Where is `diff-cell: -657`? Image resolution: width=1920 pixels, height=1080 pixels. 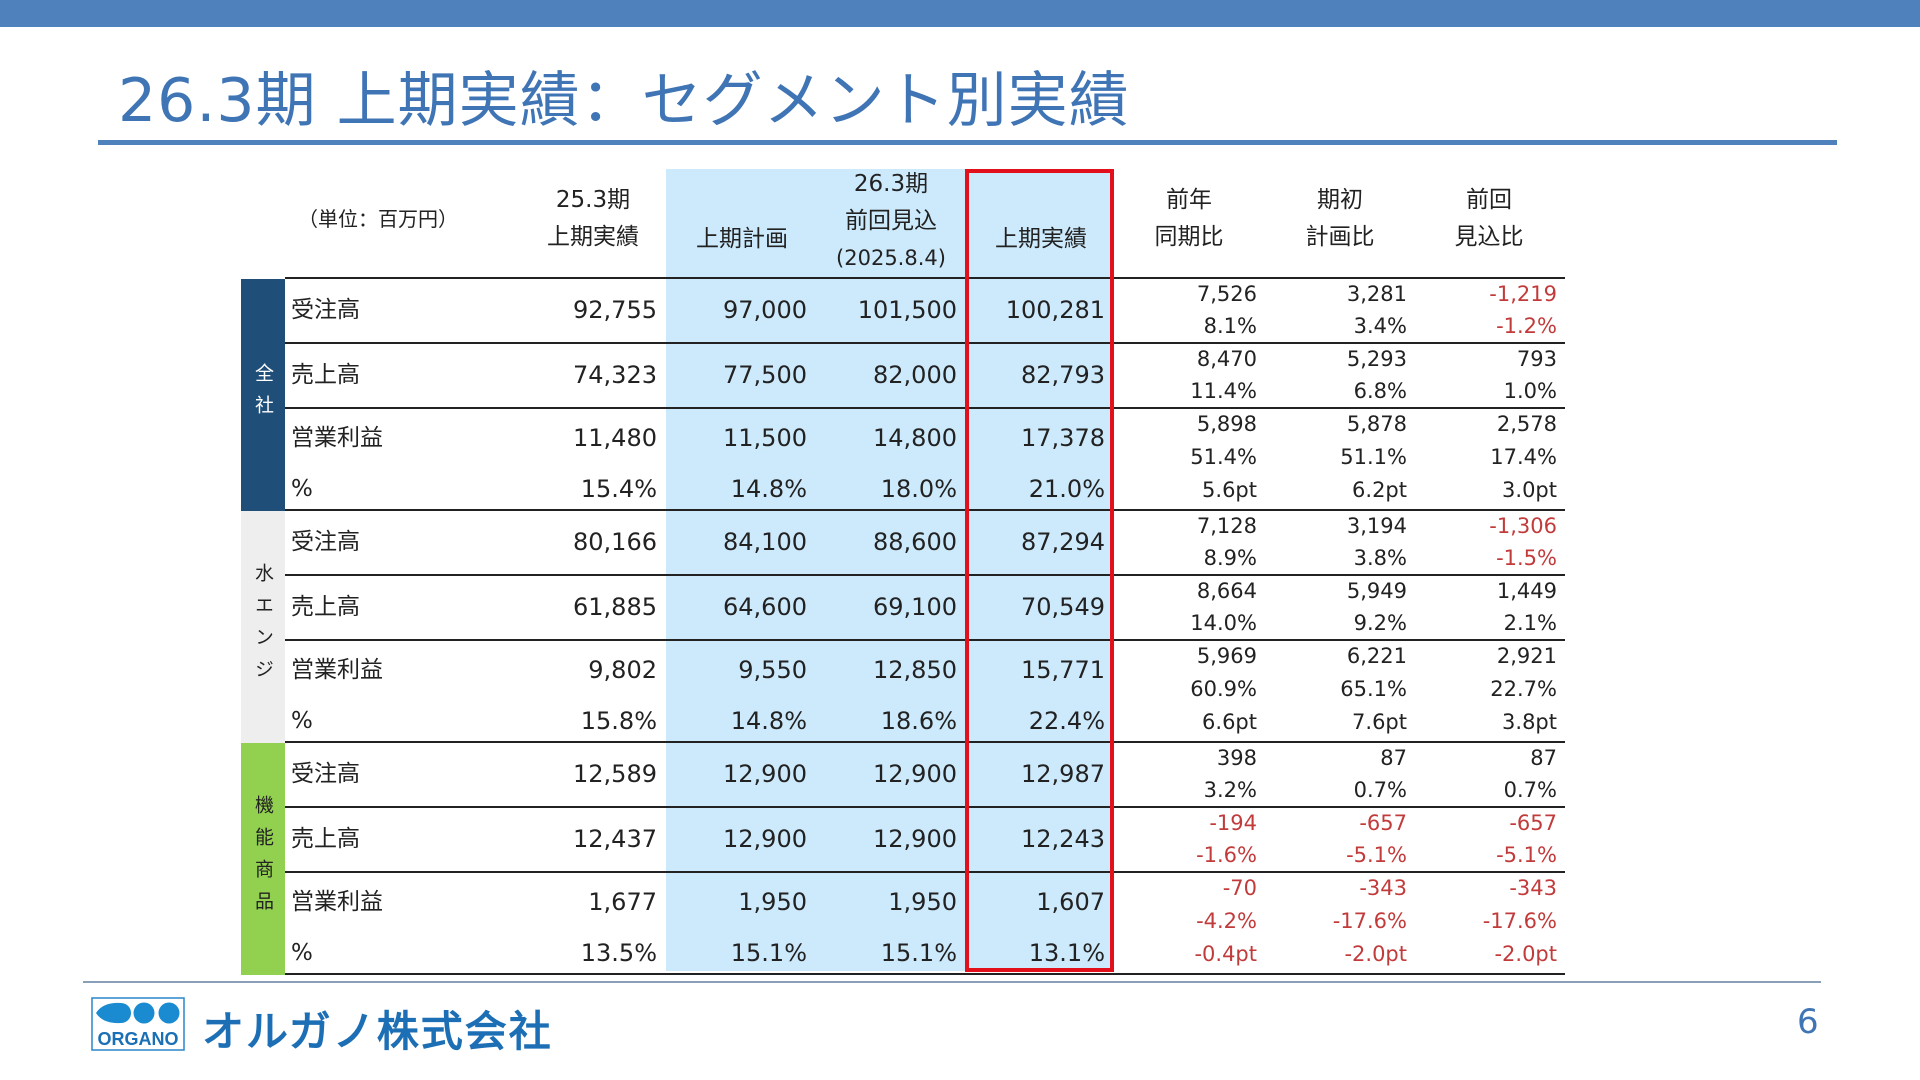
diff-cell: -657 is located at coordinates (1383, 823).